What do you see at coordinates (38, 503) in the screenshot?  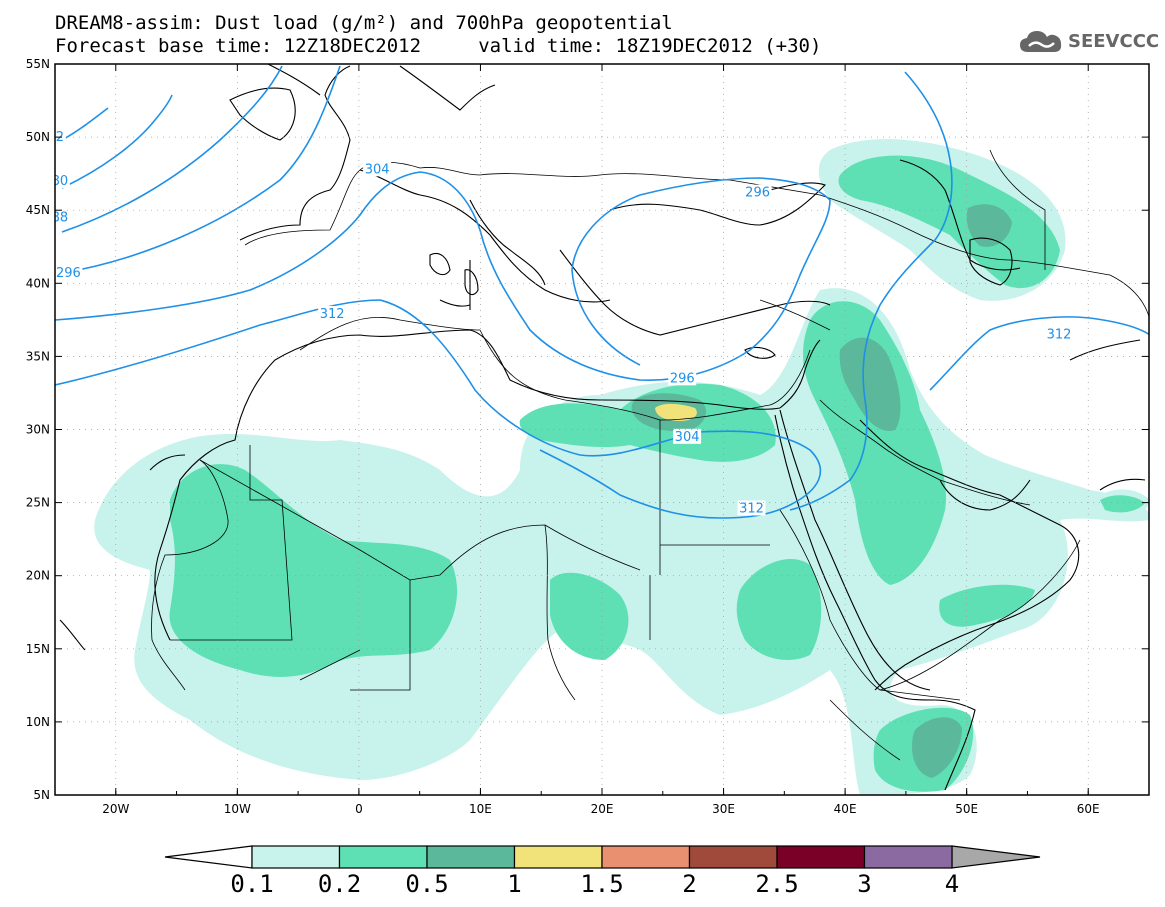 I see `lat-tick-label: 25N` at bounding box center [38, 503].